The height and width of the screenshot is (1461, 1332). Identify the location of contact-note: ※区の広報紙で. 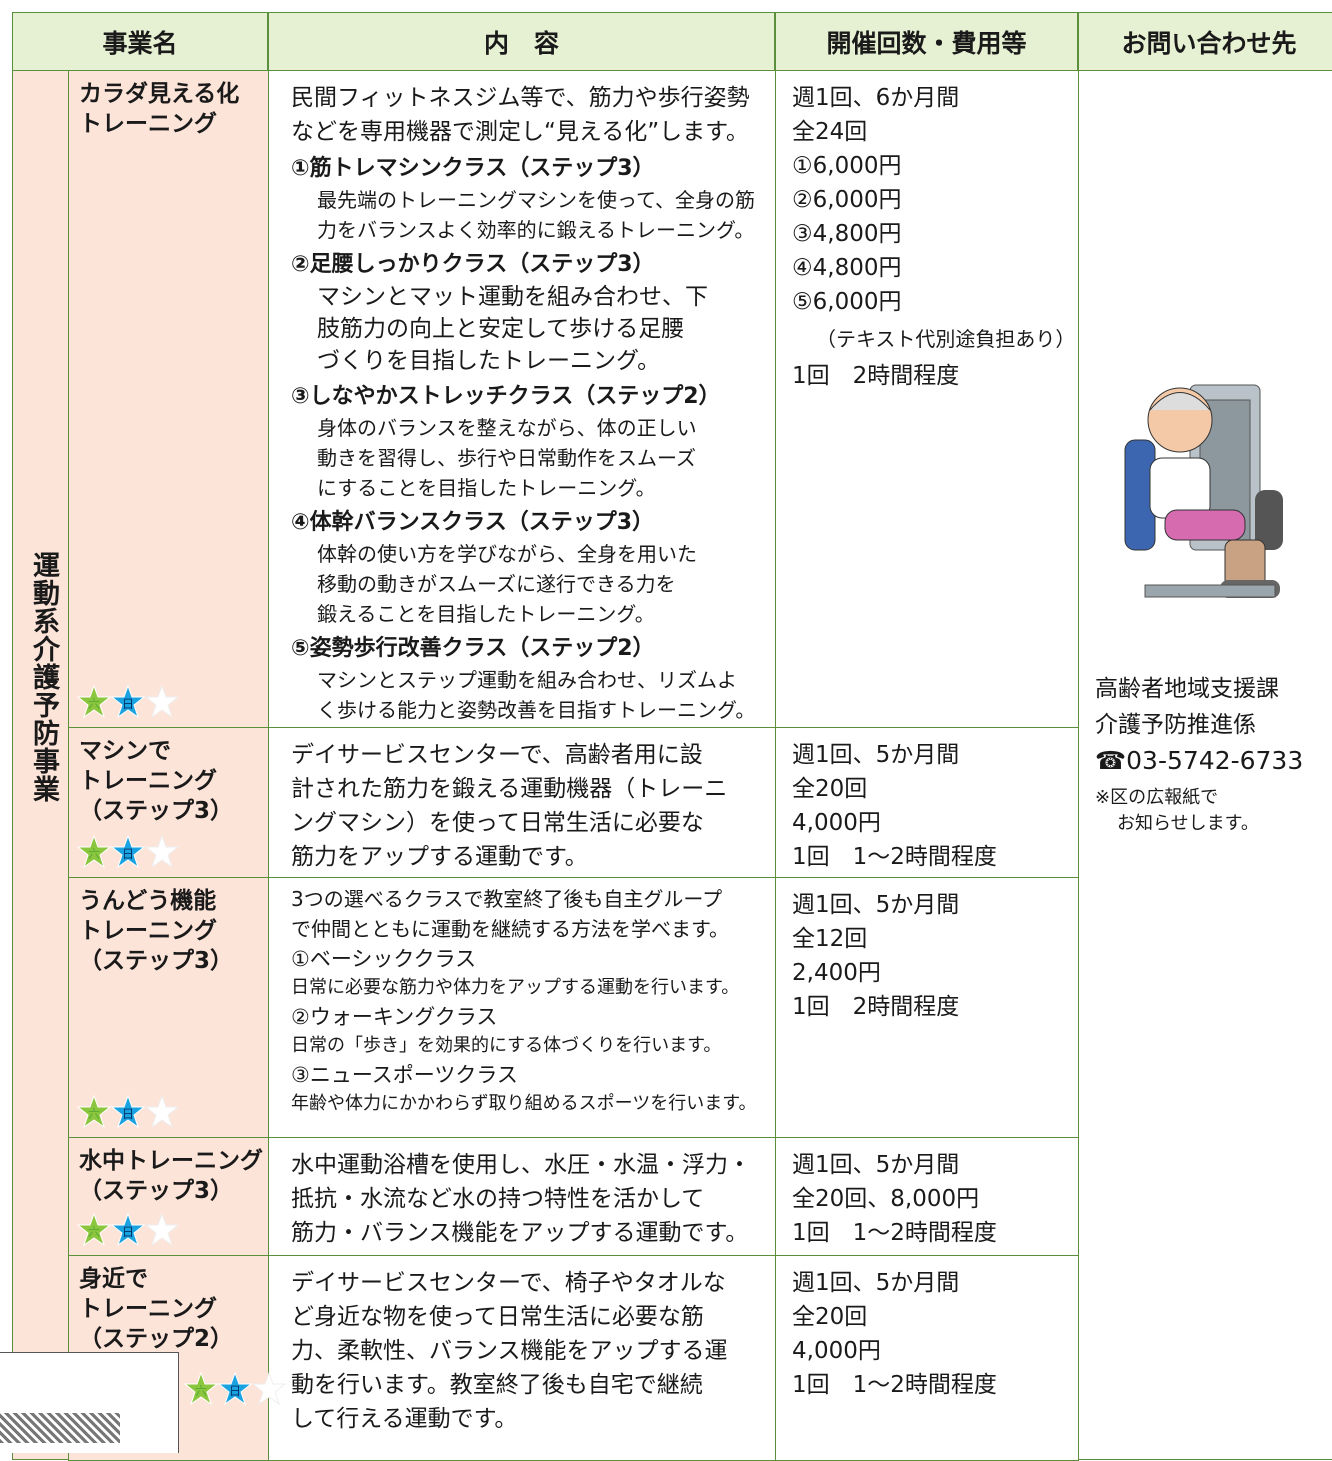
(1157, 797).